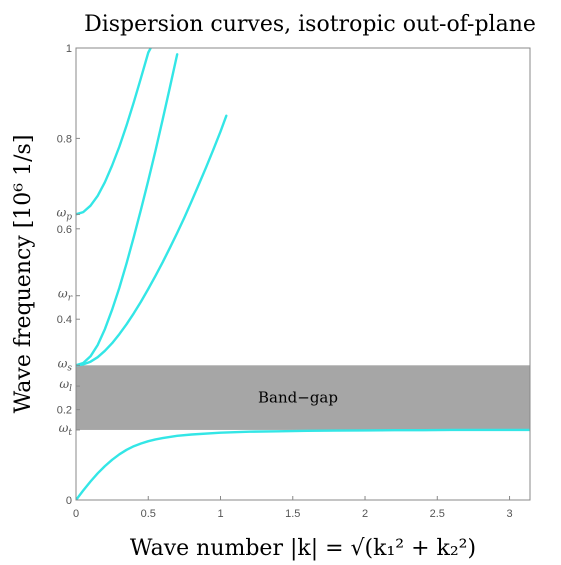 Image resolution: width=561 pixels, height=565 pixels. What do you see at coordinates (64, 411) in the screenshot?
I see `y-tick-label: 0.2` at bounding box center [64, 411].